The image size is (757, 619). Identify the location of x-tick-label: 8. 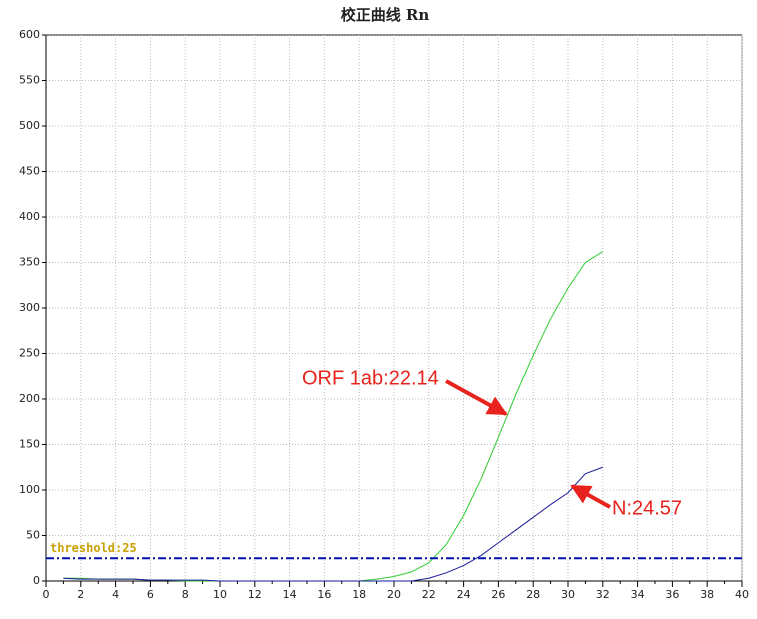
(185, 594).